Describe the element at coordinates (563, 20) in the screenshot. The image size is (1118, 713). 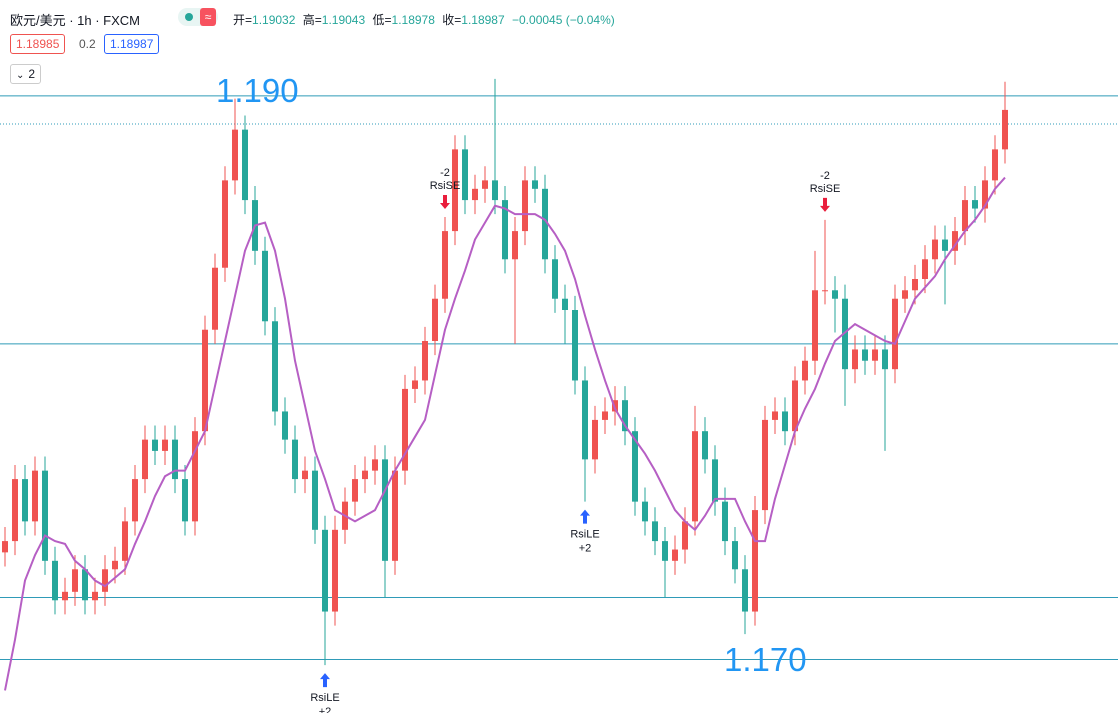
I see `change: −0.00045 (−0.04%)` at that location.